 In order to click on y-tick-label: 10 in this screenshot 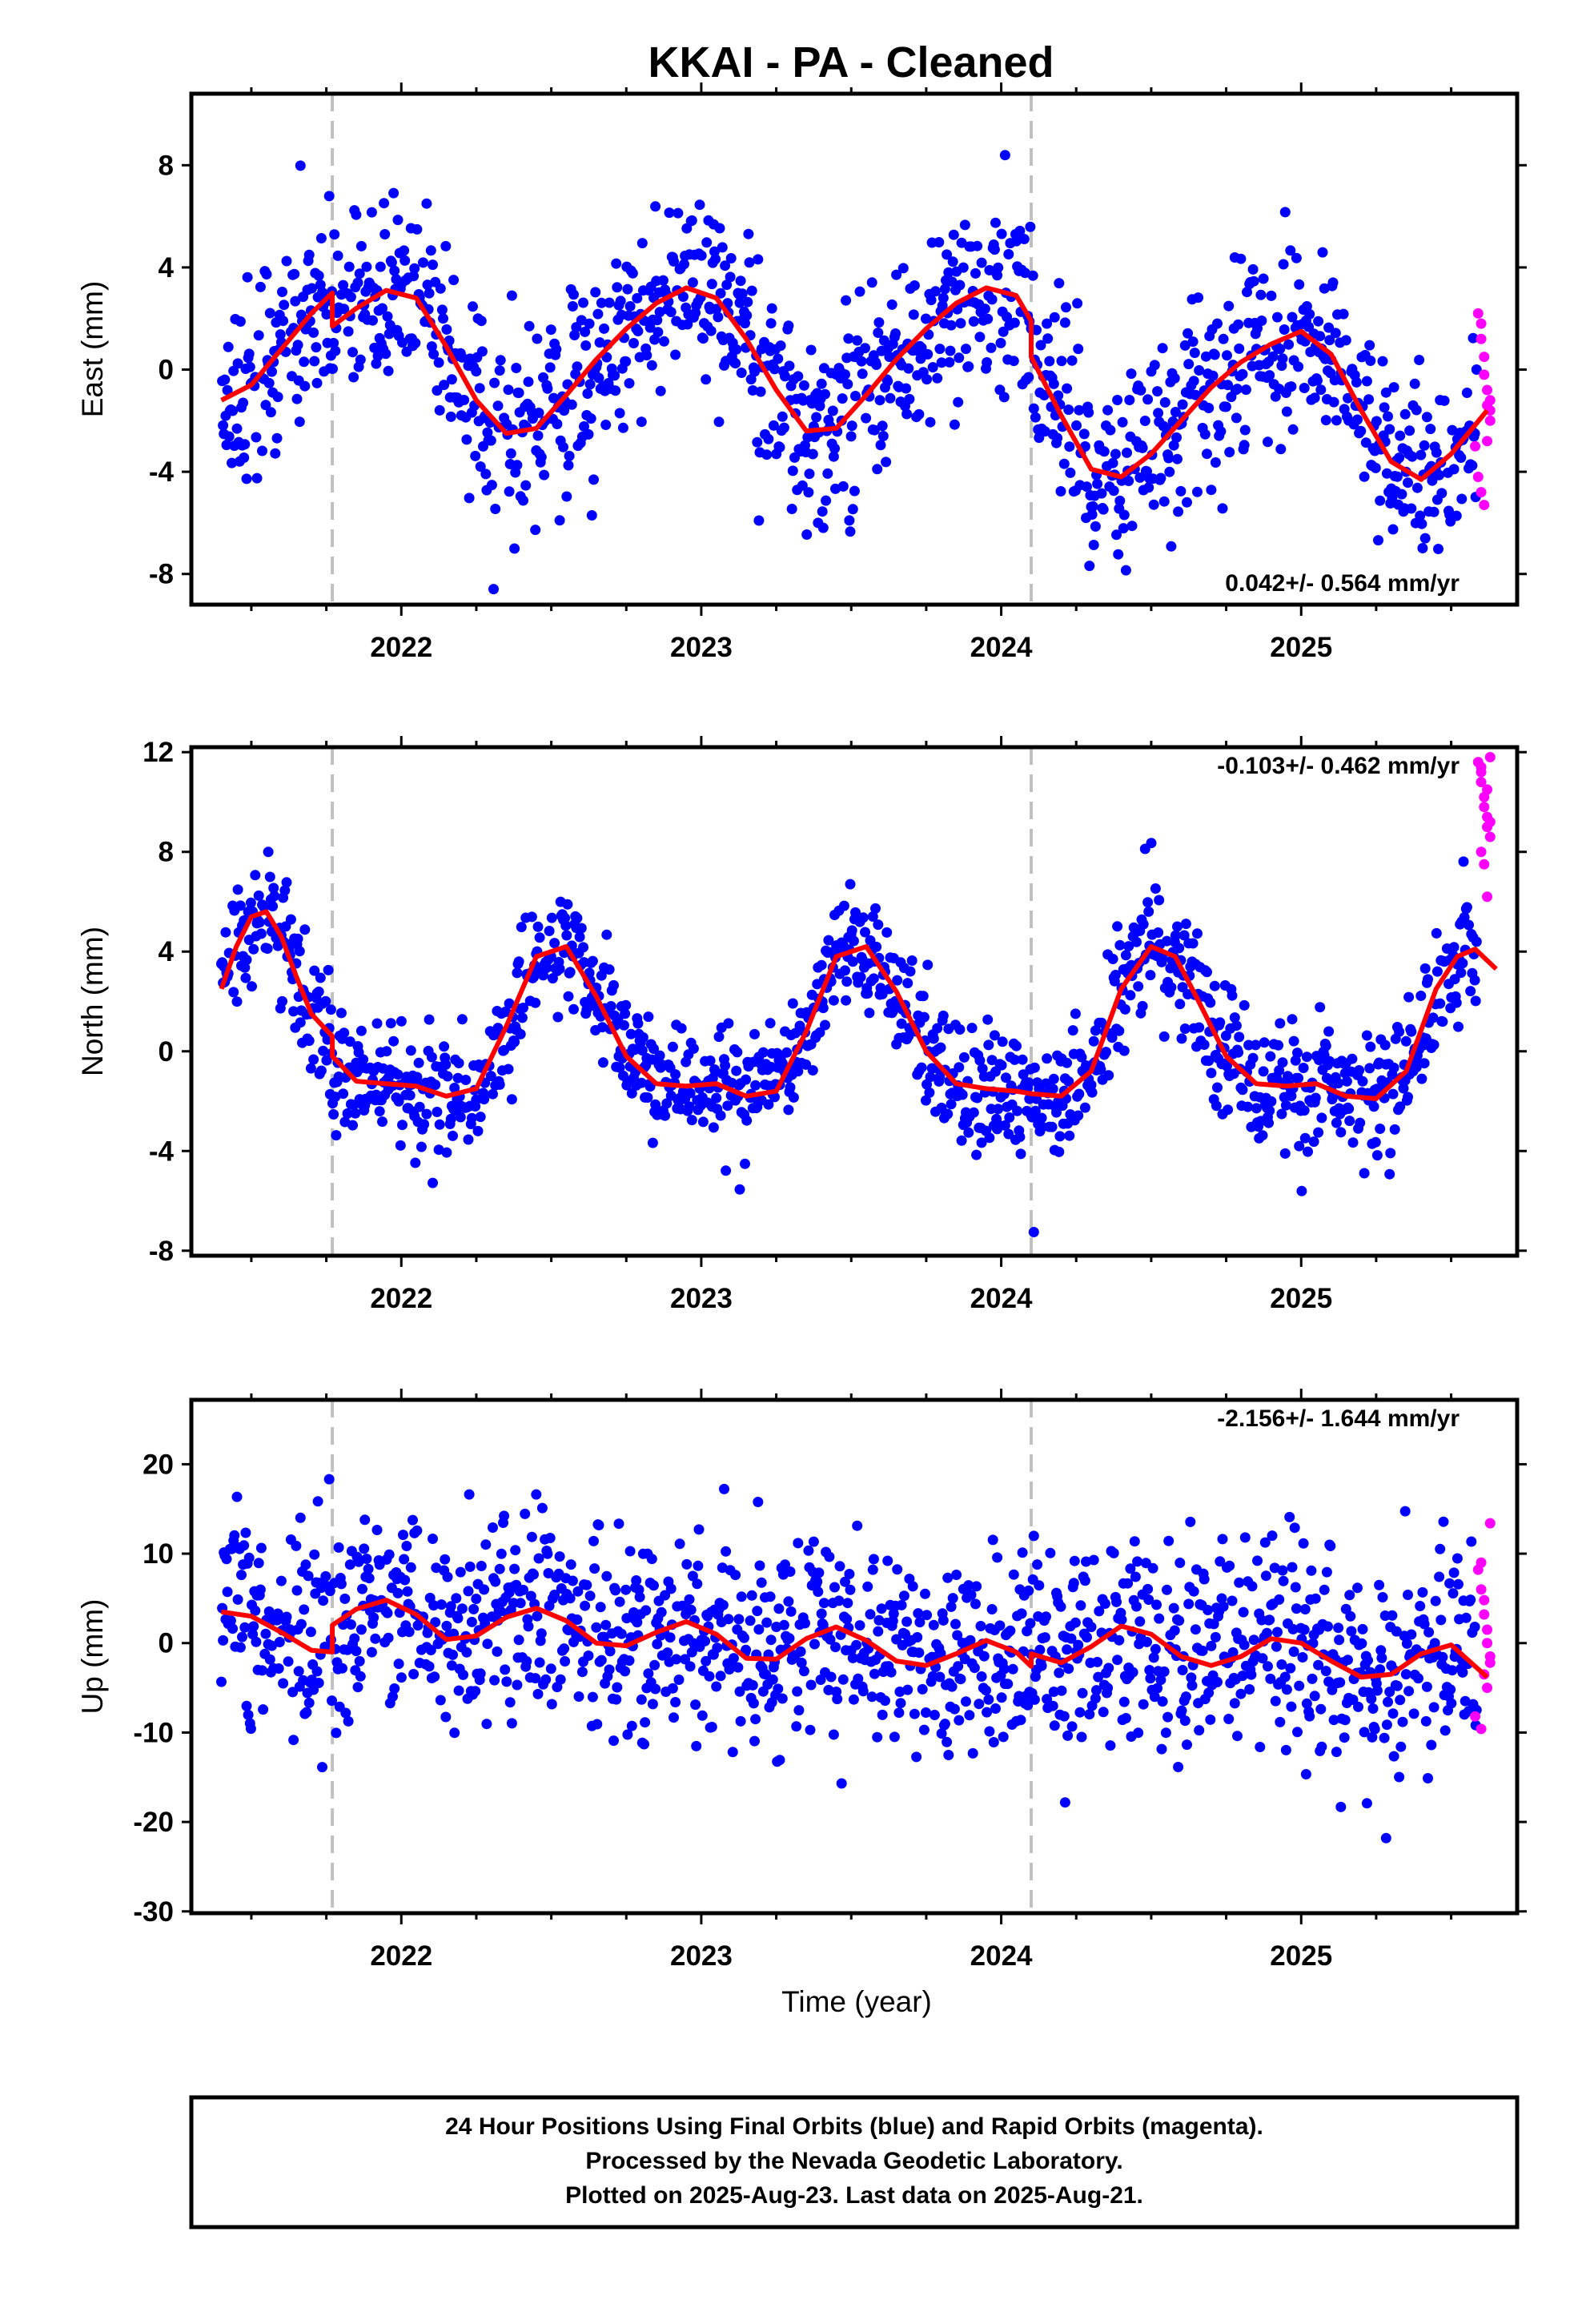, I will do `click(158, 1554)`.